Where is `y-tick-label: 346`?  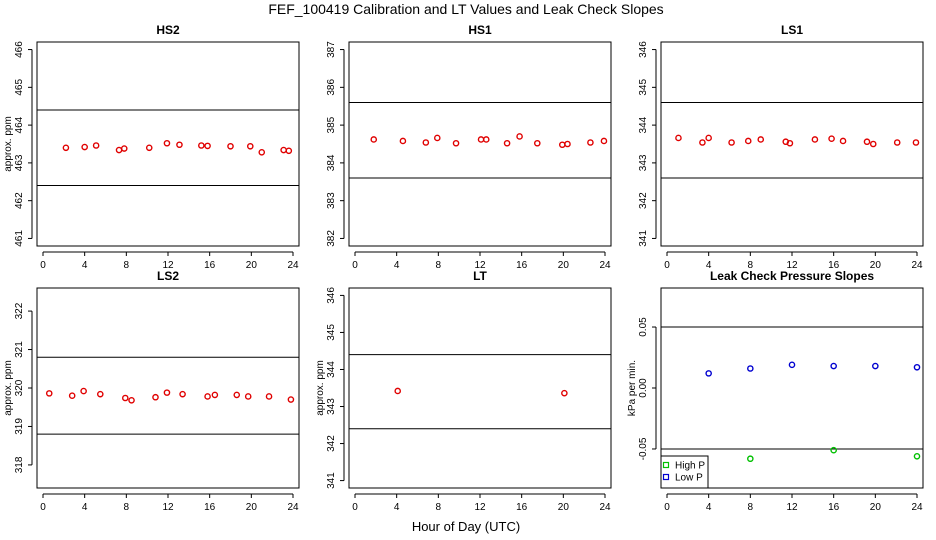 y-tick-label: 346 is located at coordinates (331, 295).